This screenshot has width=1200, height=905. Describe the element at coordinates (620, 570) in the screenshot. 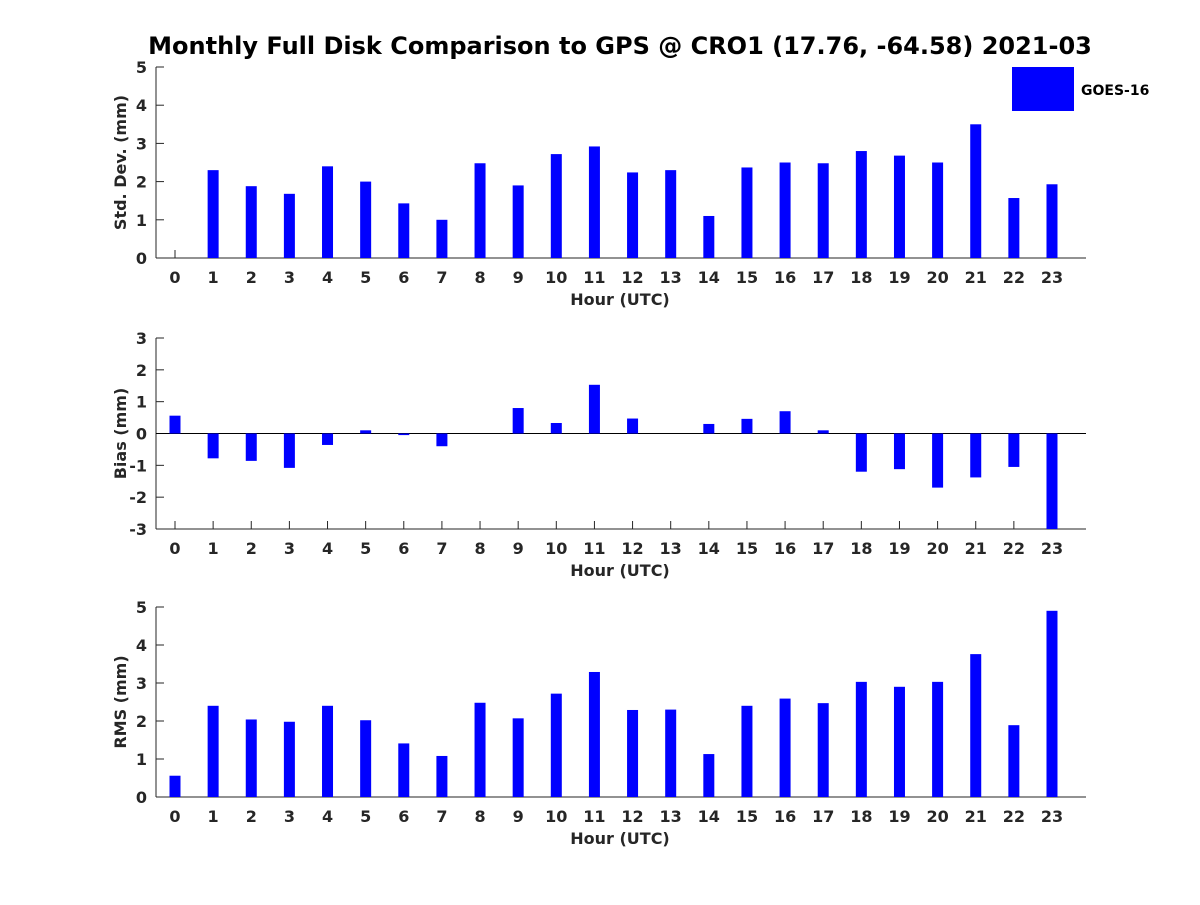

I see `x-axis-label: Hour (UTC)` at that location.